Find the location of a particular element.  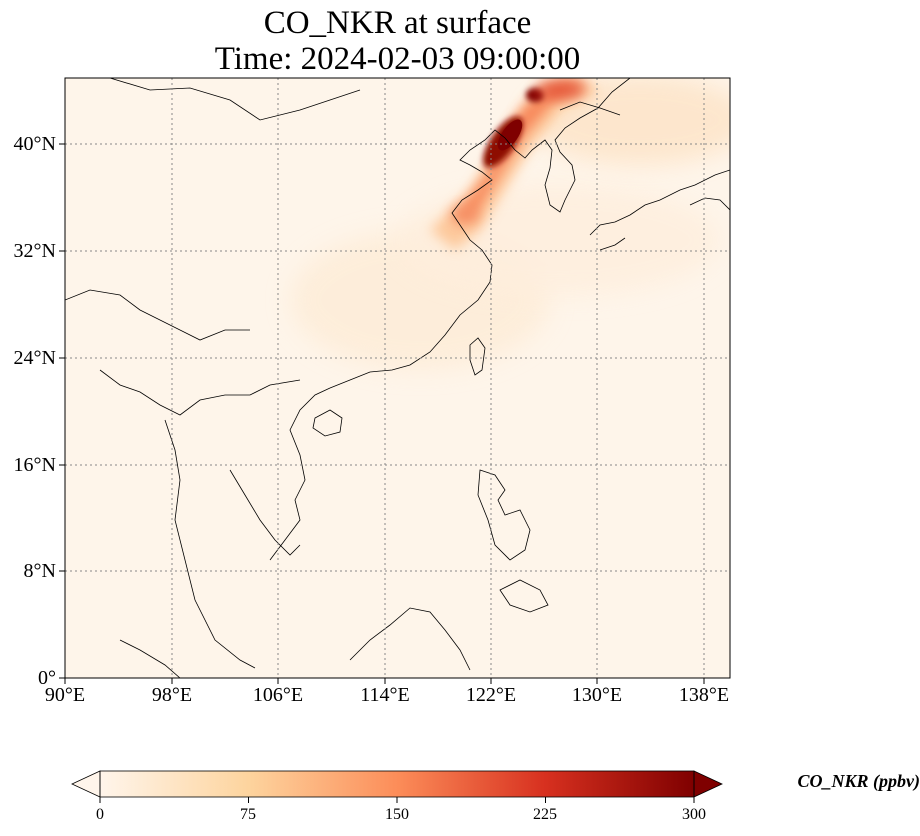

colorbar-title: CO_NKR (ppbv) is located at coordinates (858, 781).